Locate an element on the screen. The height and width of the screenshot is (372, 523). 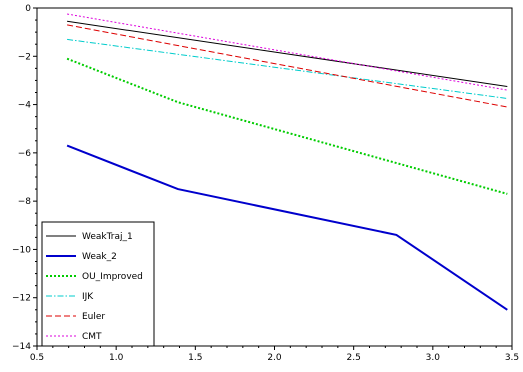
legend-label: Euler is located at coordinates (93, 317).